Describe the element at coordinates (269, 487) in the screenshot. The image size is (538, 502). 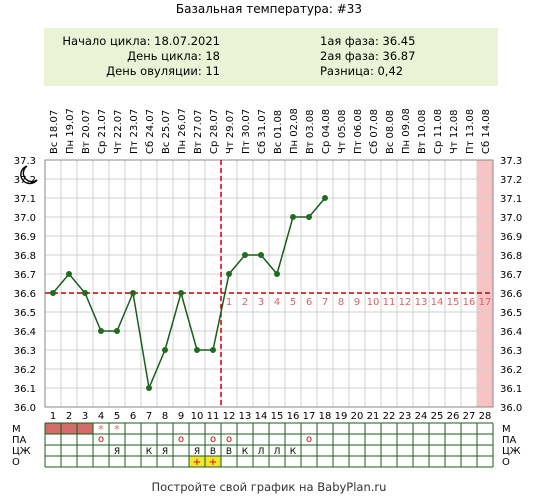
I see `footer-link: Постройте свой график на BabyPlan.ru` at that location.